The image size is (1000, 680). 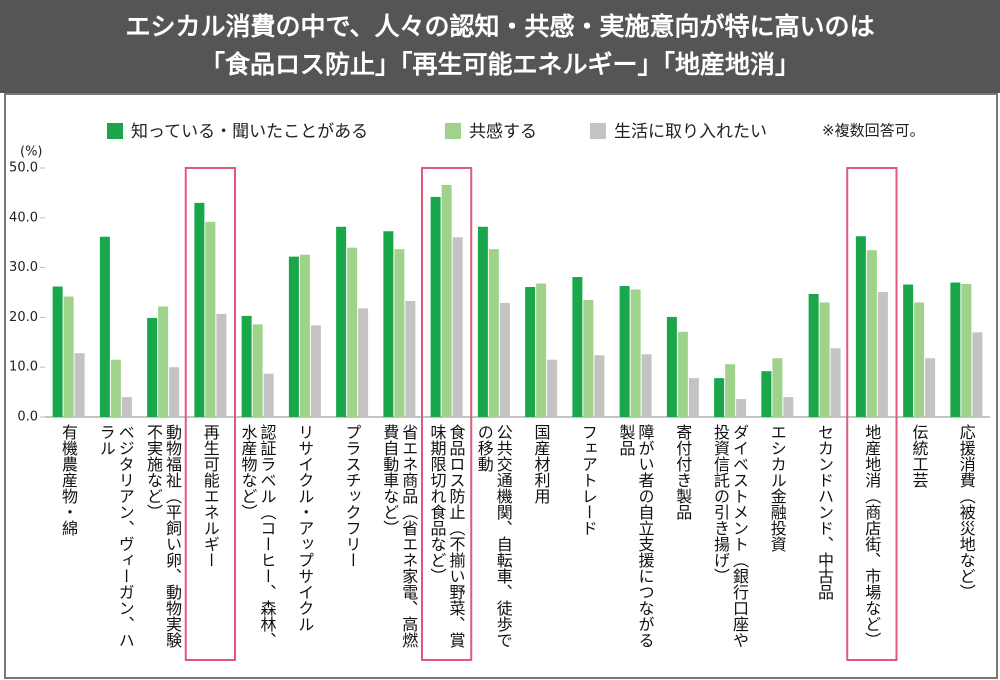 What do you see at coordinates (352, 496) in the screenshot?
I see `x-tick-label: プラスチックフリー` at bounding box center [352, 496].